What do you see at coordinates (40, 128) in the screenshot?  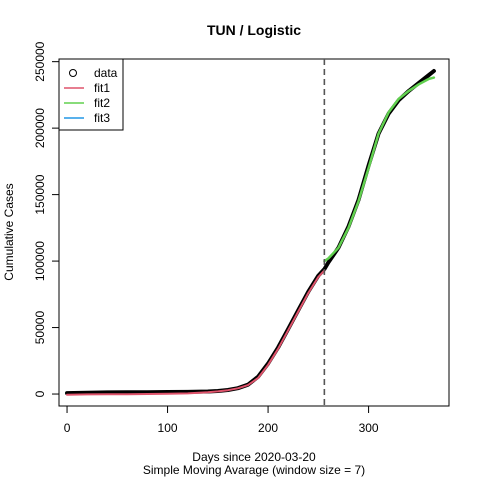 I see `y-tick-label: 200000` at bounding box center [40, 128].